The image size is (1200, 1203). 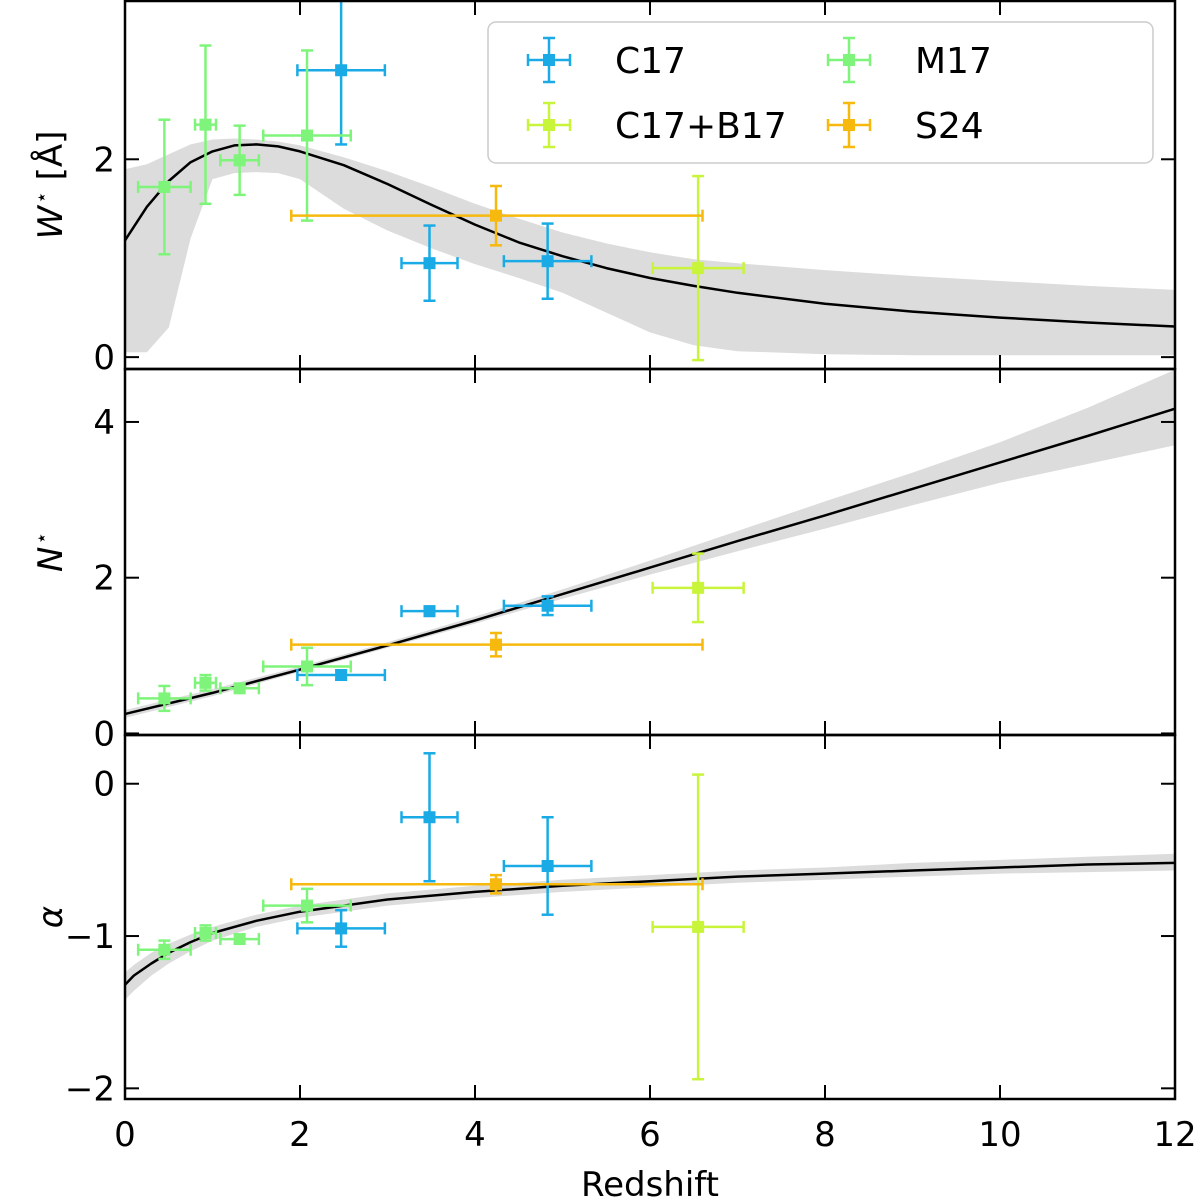 I want to click on x-tick-label-2: 4, so click(x=475, y=1135).